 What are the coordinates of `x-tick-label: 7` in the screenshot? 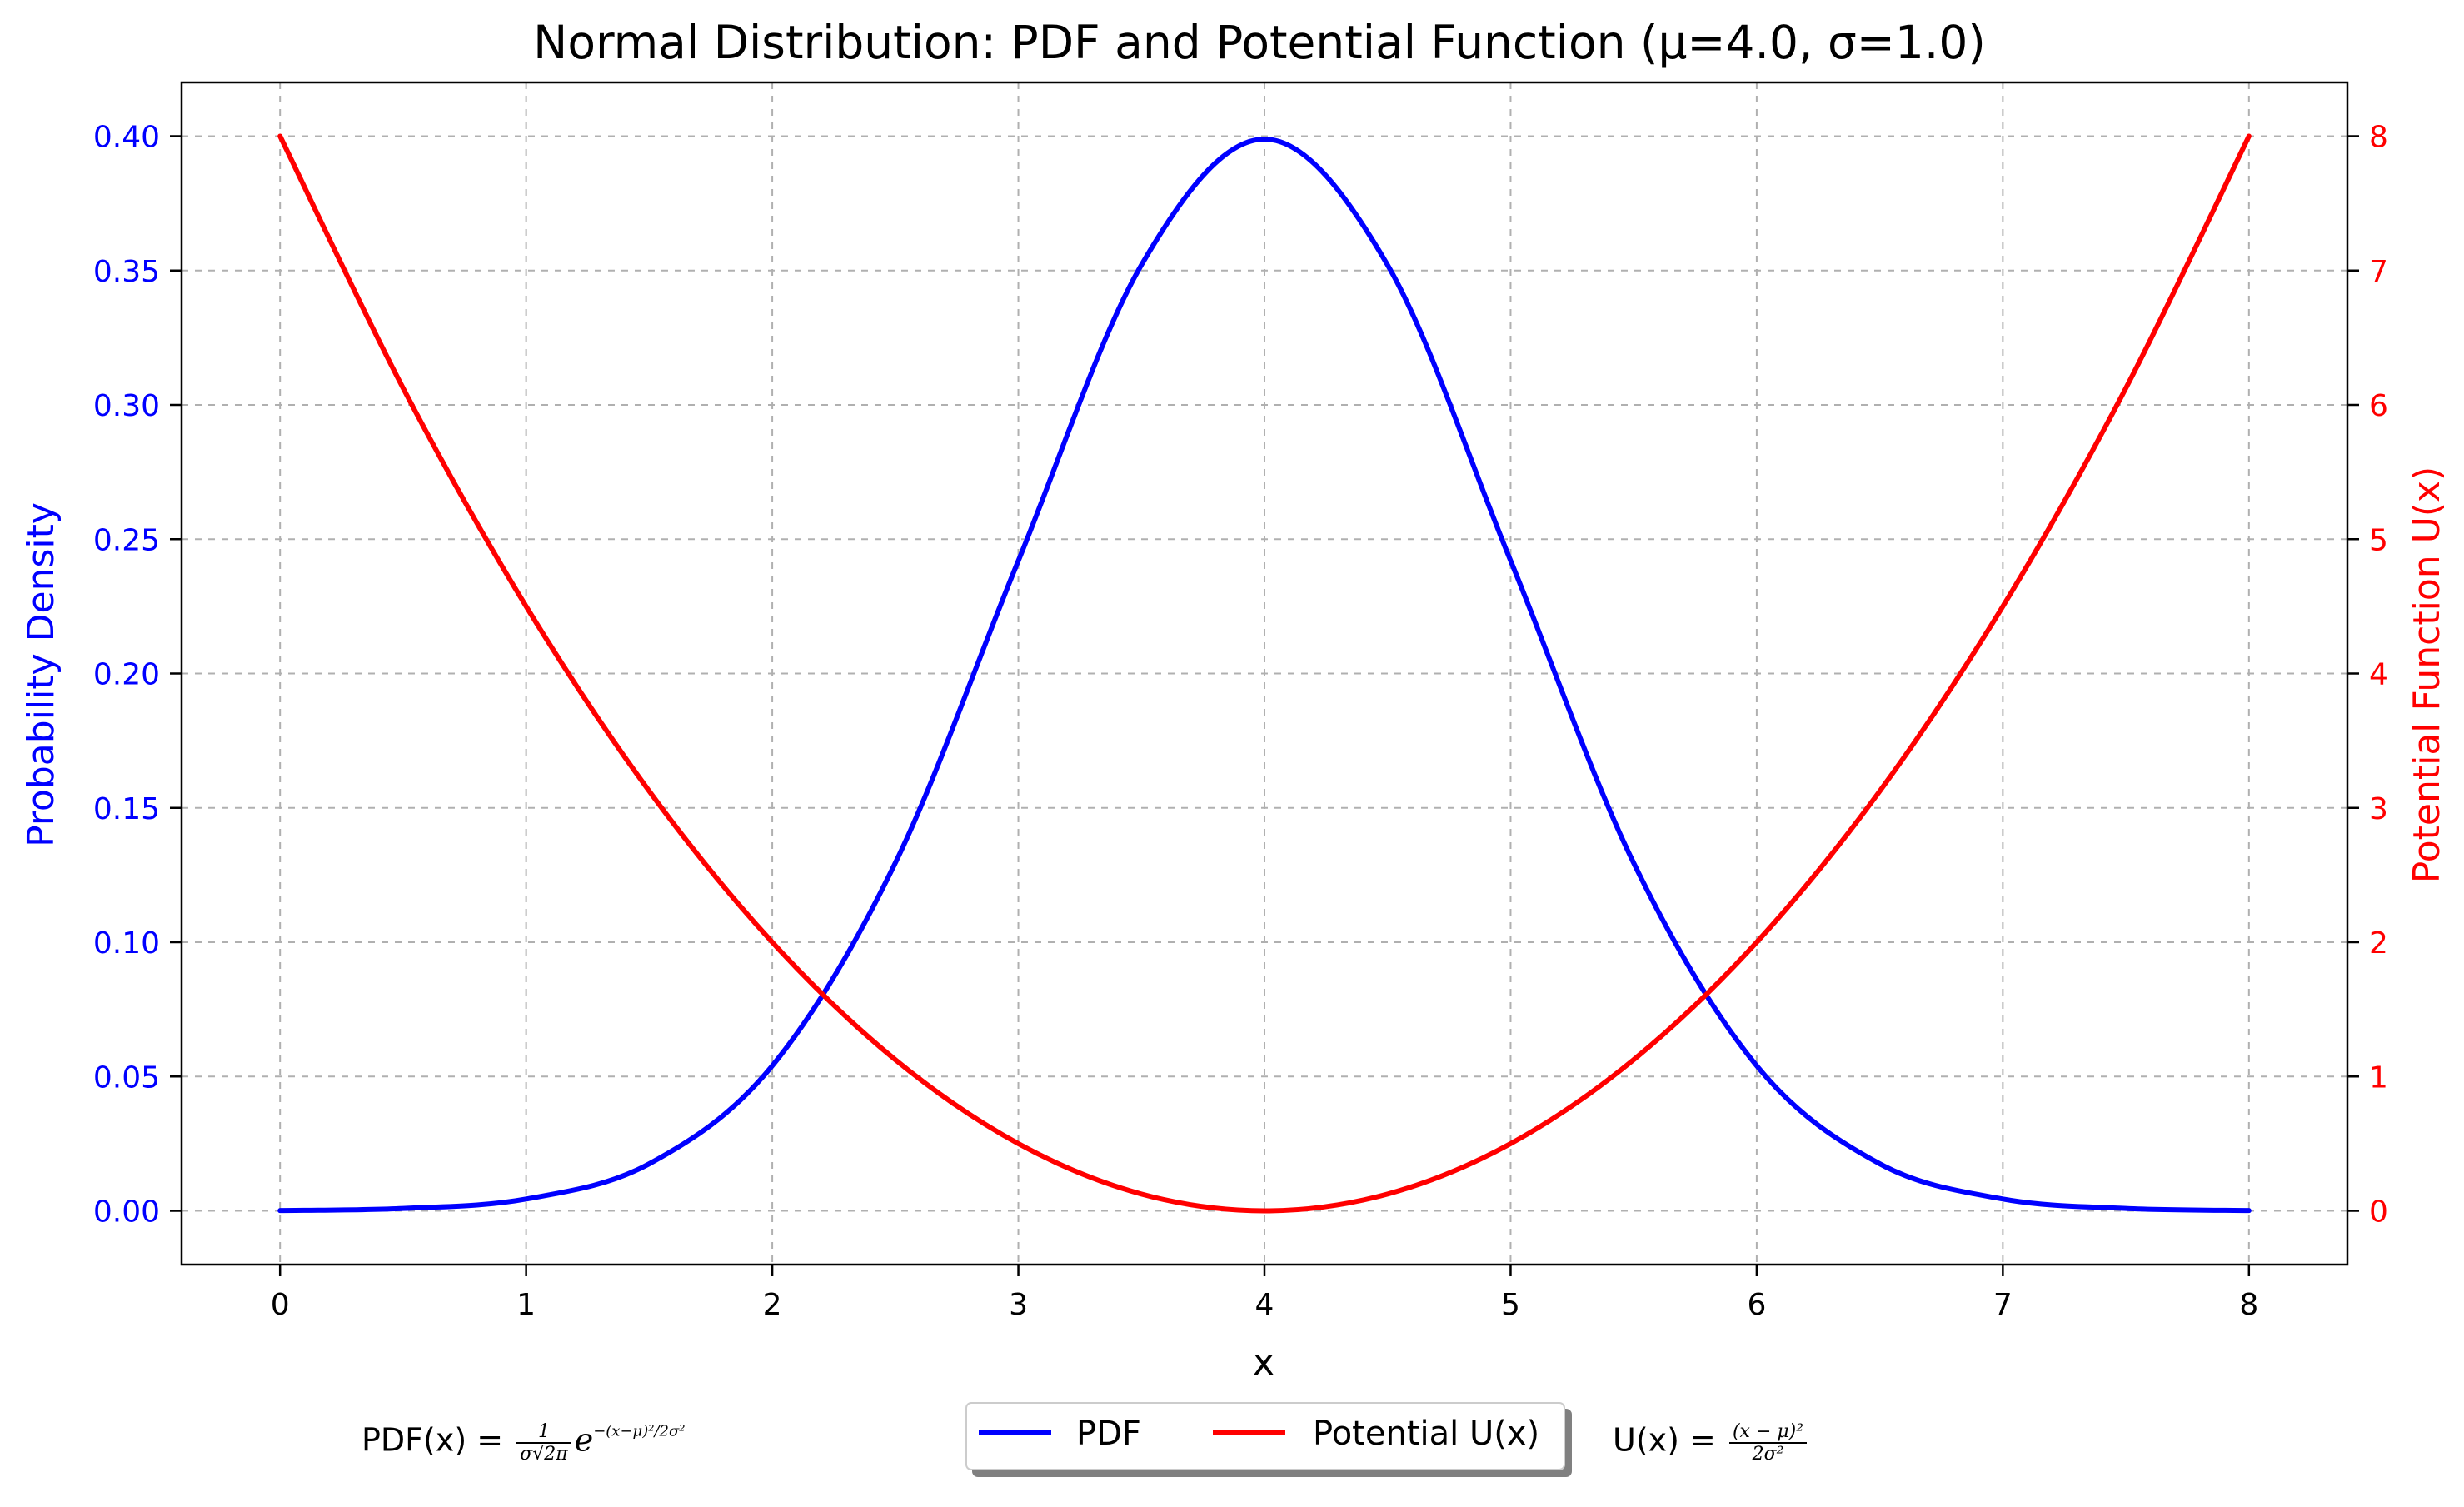 It's located at (2003, 1305).